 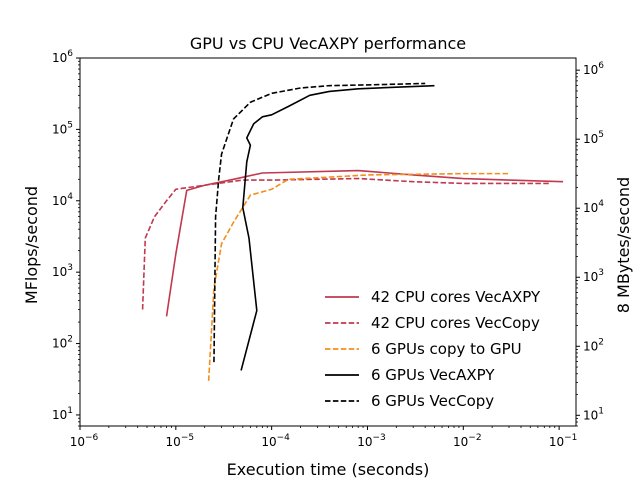 What do you see at coordinates (593, 414) in the screenshot?
I see `y-right-tick-label: 10¹` at bounding box center [593, 414].